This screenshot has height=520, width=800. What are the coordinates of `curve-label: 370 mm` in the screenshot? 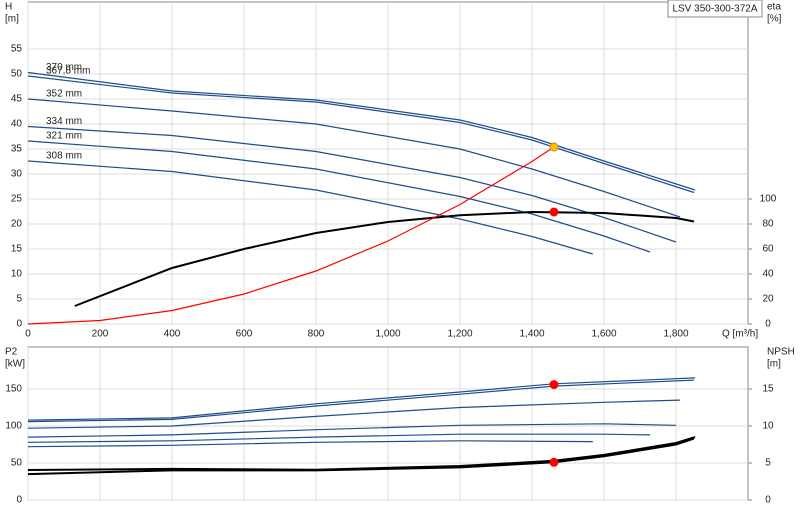 It's located at (64, 67).